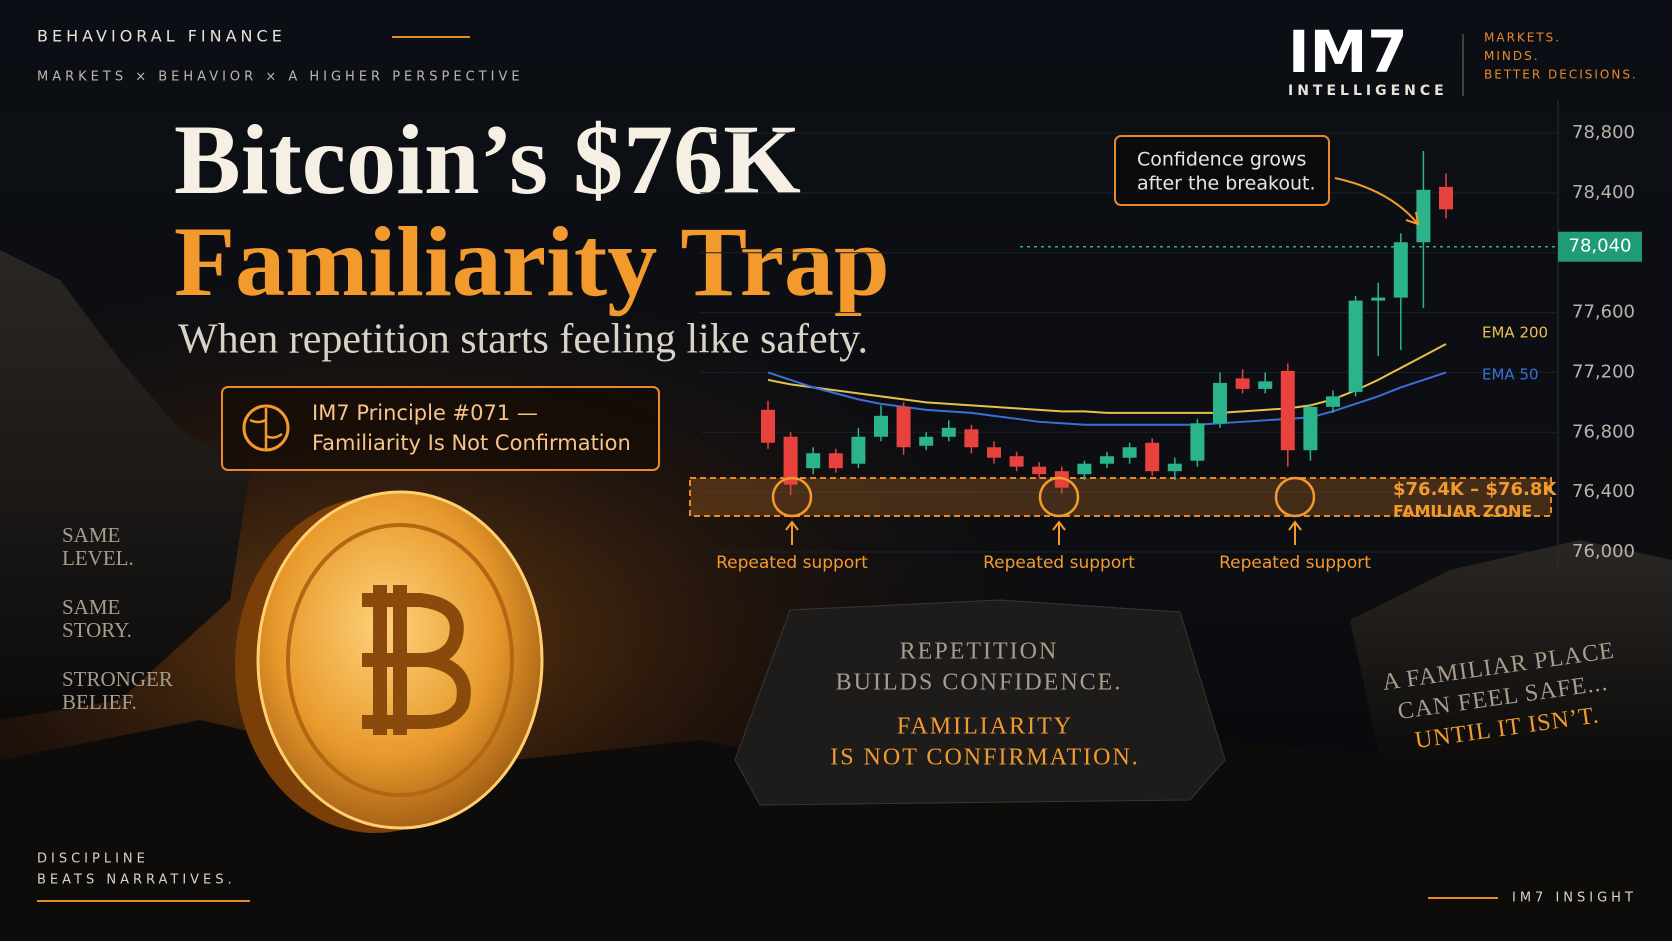 The image size is (1672, 941). Describe the element at coordinates (532, 261) in the screenshot. I see `title-line2: Familiarity Trap` at that location.